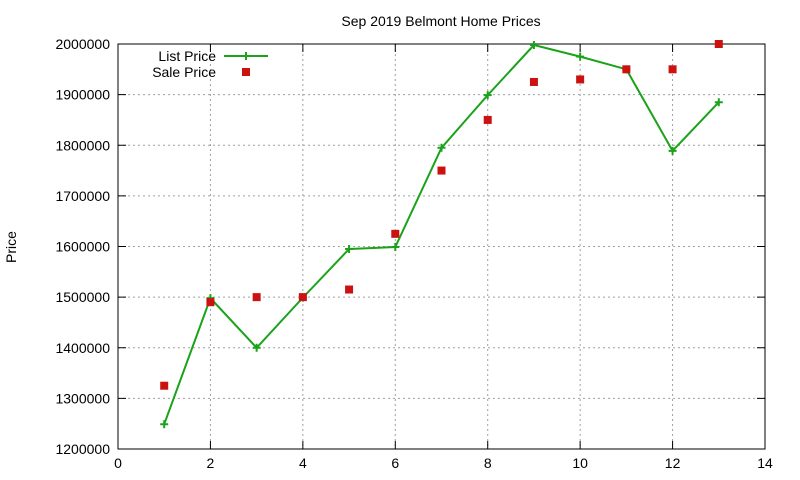 The image size is (800, 480). What do you see at coordinates (673, 463) in the screenshot?
I see `x-tick-label: 12` at bounding box center [673, 463].